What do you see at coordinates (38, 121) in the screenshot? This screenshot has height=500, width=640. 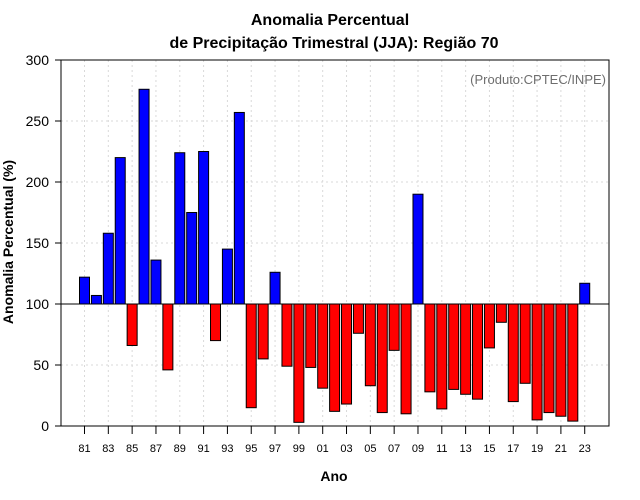 I see `y-tick-label: 250` at bounding box center [38, 121].